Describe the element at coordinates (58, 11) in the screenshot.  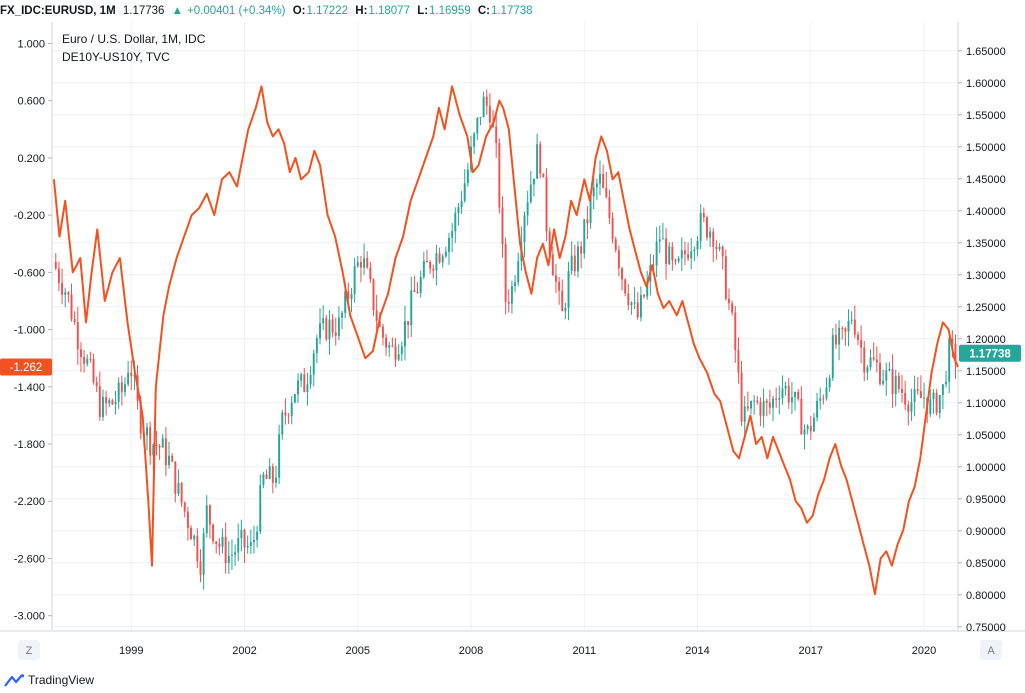
I see `symbol-name: FX_IDC:EURUSD, 1M` at that location.